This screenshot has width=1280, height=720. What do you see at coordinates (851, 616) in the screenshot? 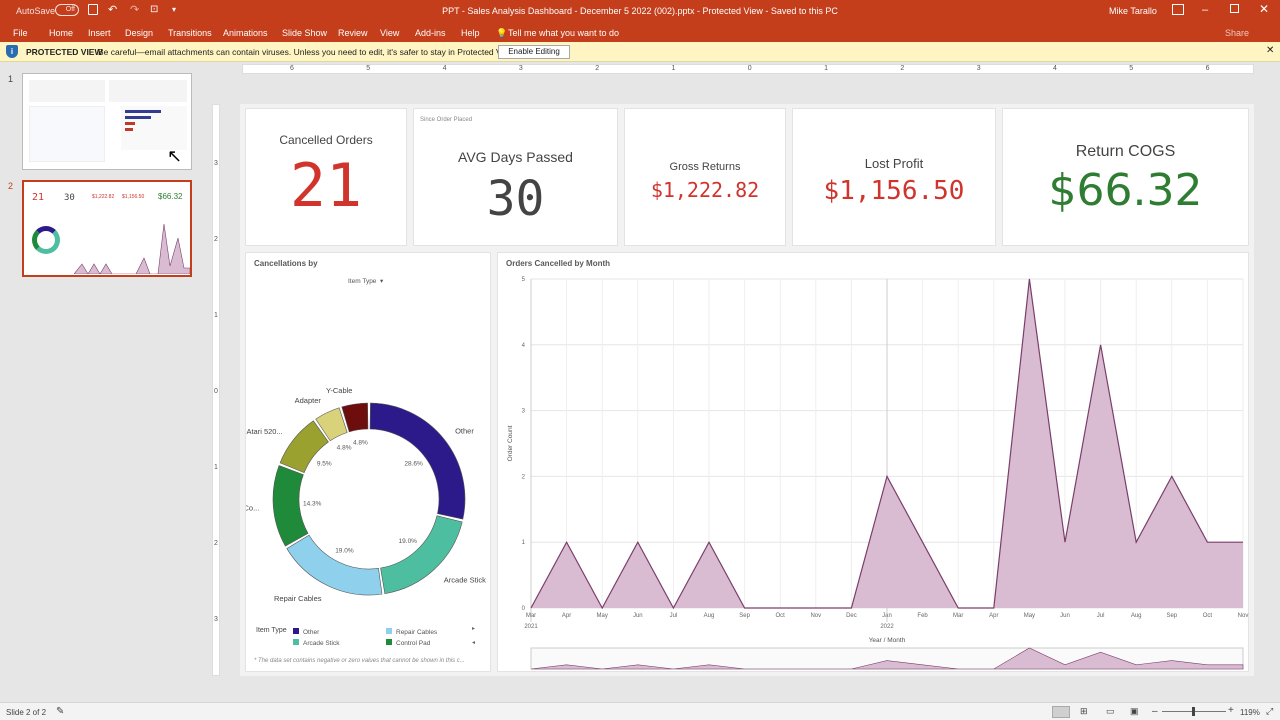
I see `x-tick-label: Dec` at bounding box center [851, 616].